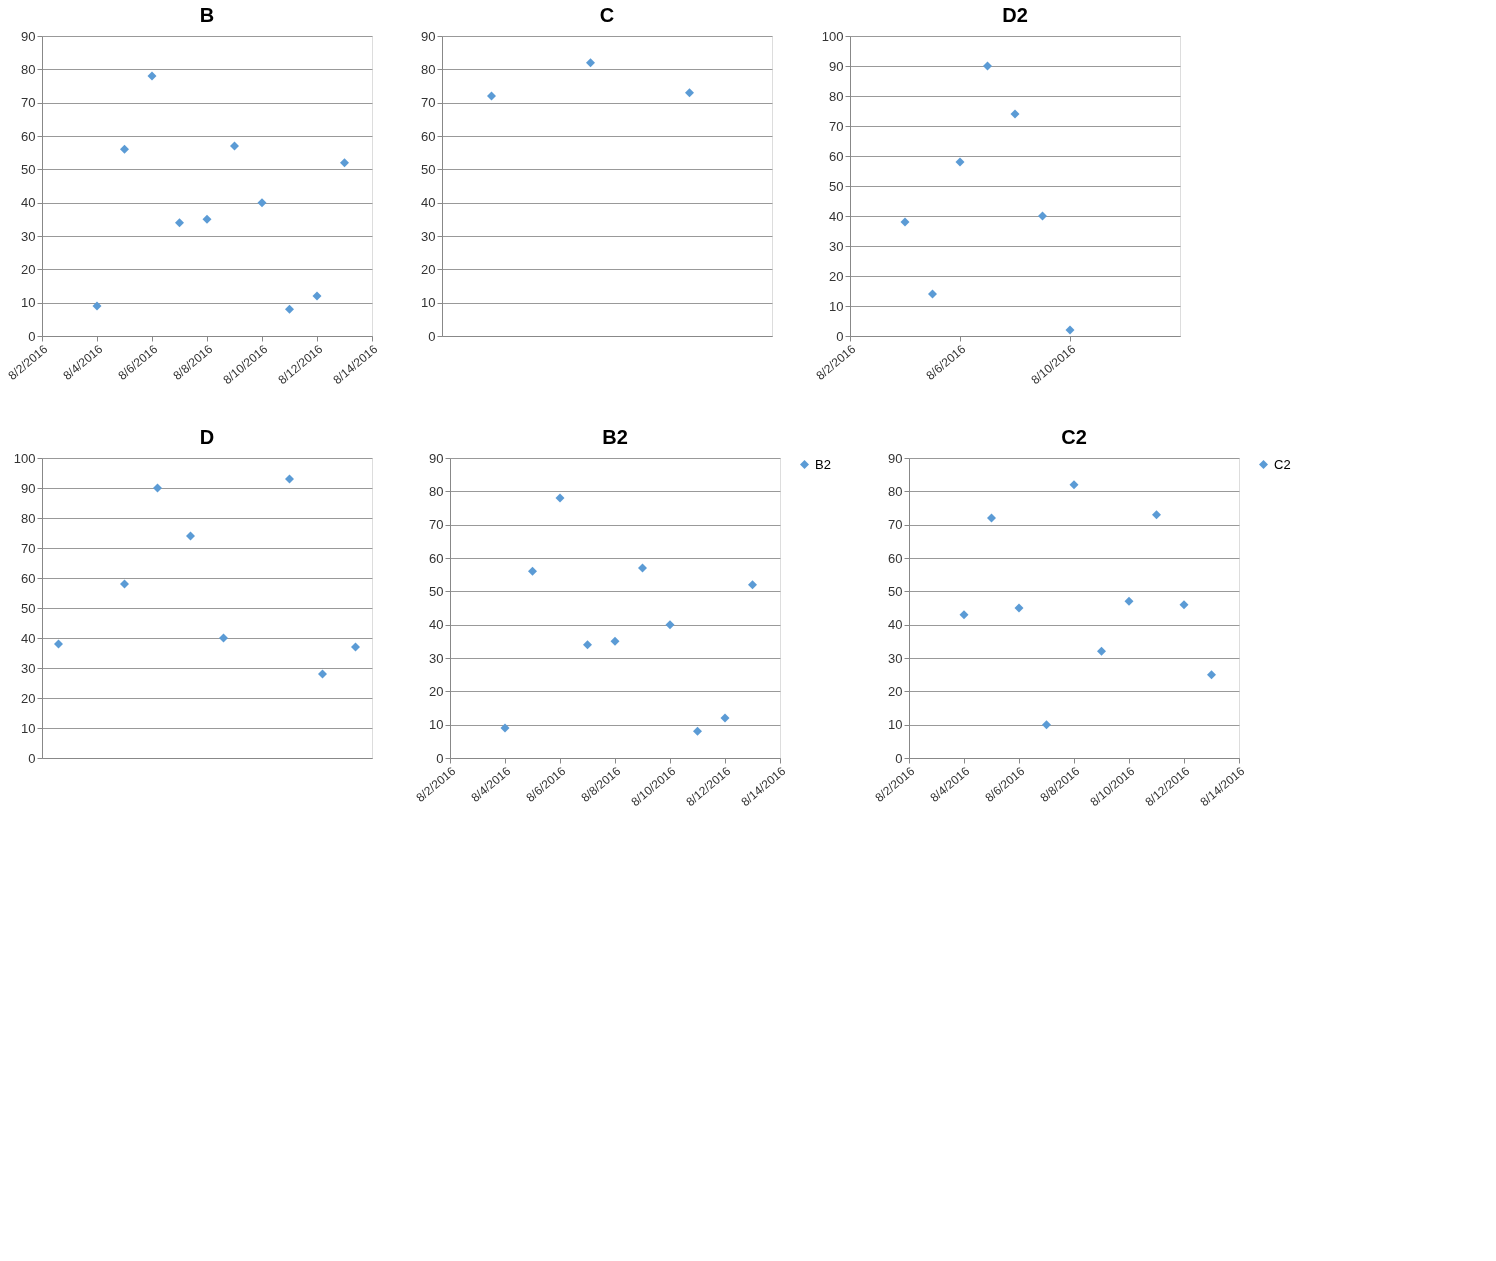 Image resolution: width=1496 pixels, height=1261 pixels. Describe the element at coordinates (1282, 464) in the screenshot. I see `legend-label: C2` at that location.